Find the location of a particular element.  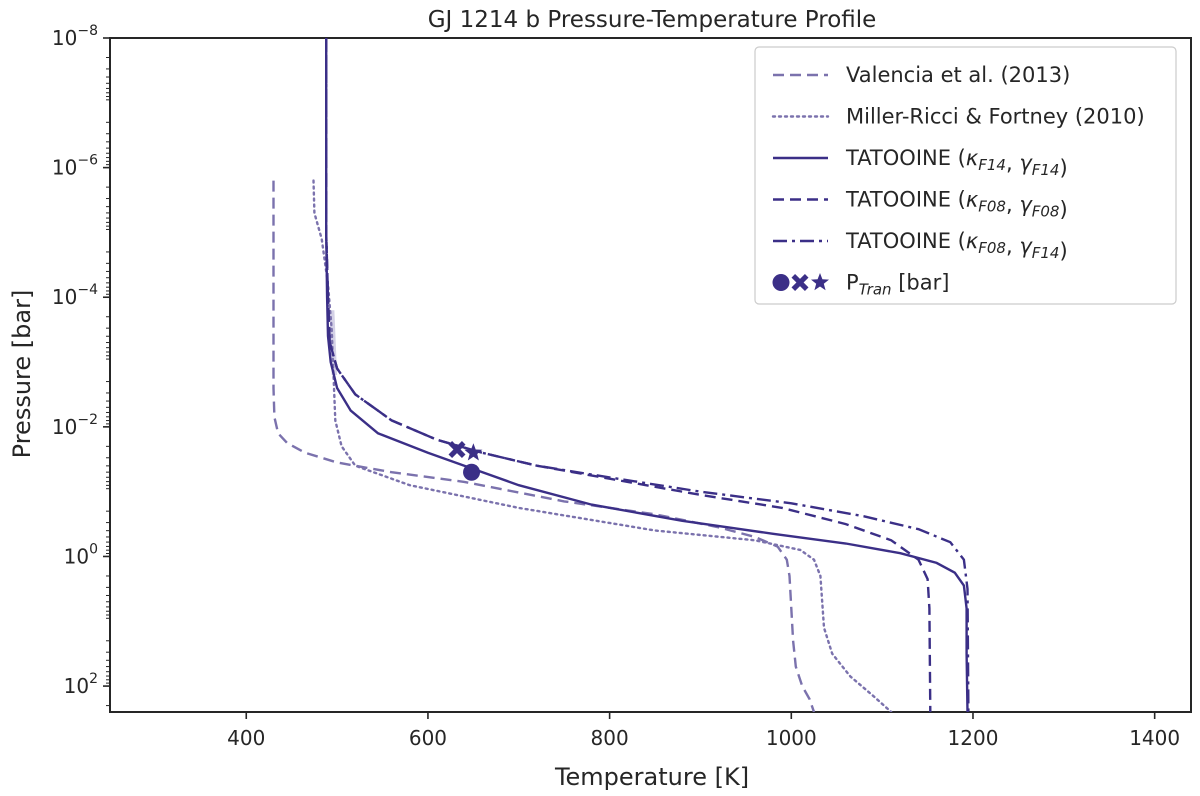

ptran-marker-x is located at coordinates (457, 450).